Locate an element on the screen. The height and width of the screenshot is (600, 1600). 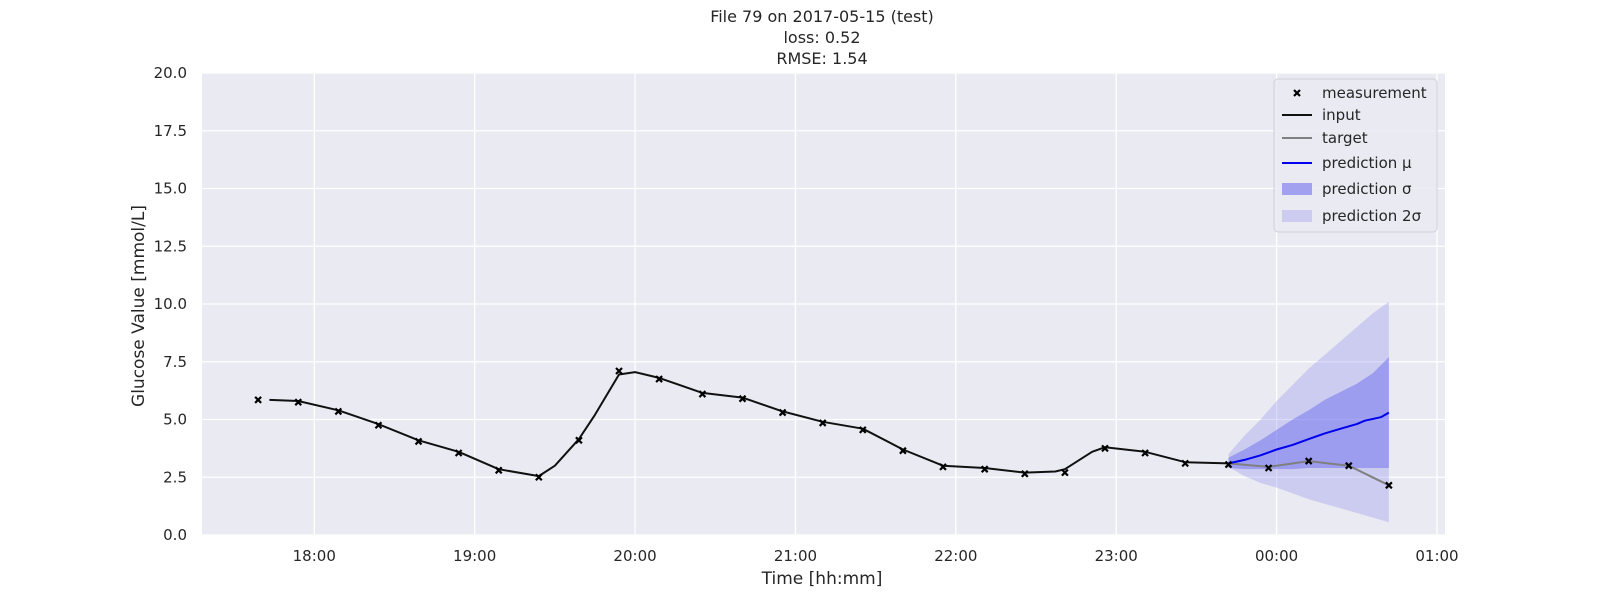
legend-item-measurement: measurement is located at coordinates (1360, 93).